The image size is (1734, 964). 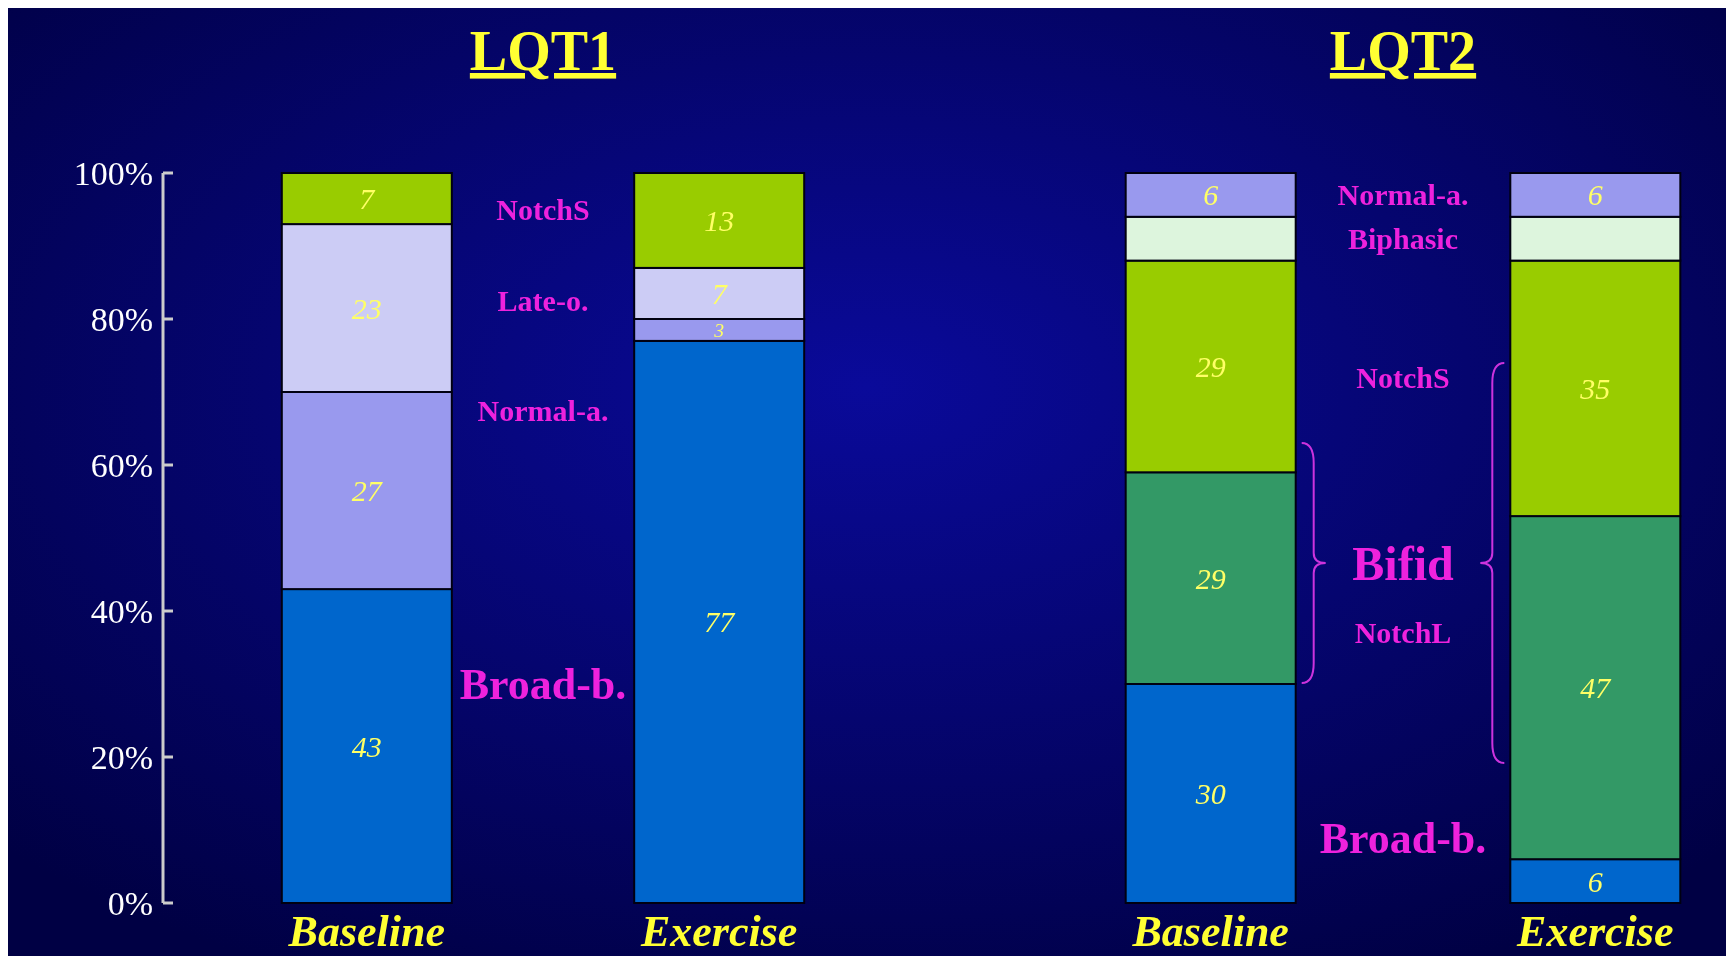 I want to click on chart-title: LQT1, so click(x=543, y=51).